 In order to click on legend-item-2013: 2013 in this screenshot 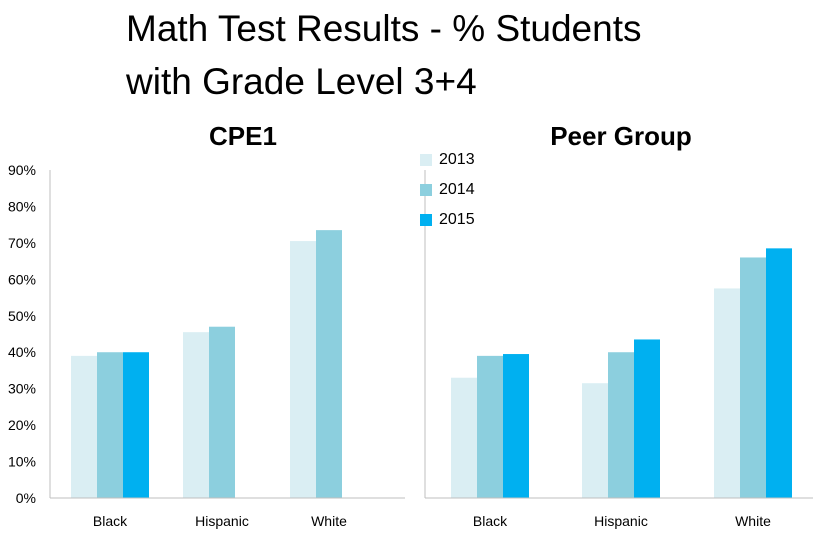, I will do `click(447, 160)`.